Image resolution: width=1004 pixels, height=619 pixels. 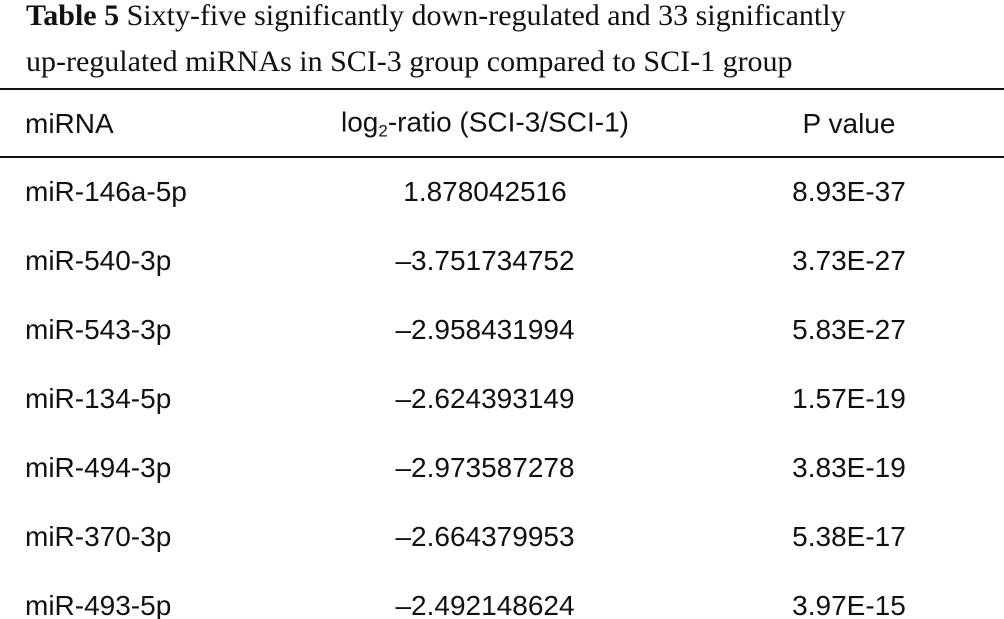 I want to click on table-cell: 8.93E-37, so click(x=849, y=191).